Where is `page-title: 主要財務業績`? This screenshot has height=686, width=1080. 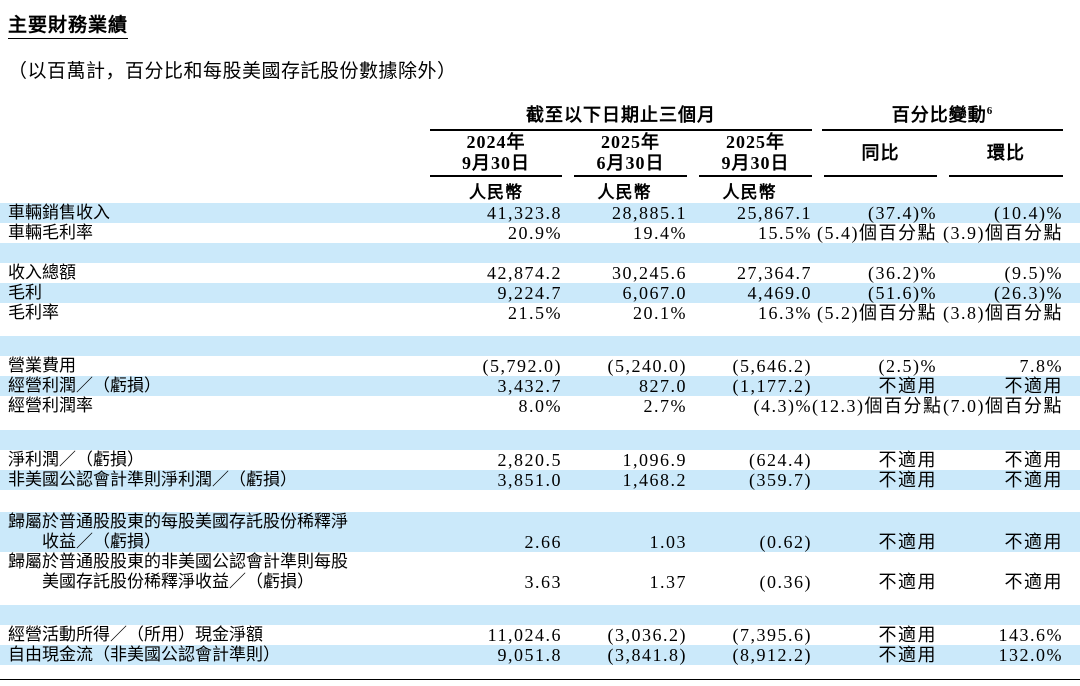
page-title: 主要財務業績 is located at coordinates (68, 27).